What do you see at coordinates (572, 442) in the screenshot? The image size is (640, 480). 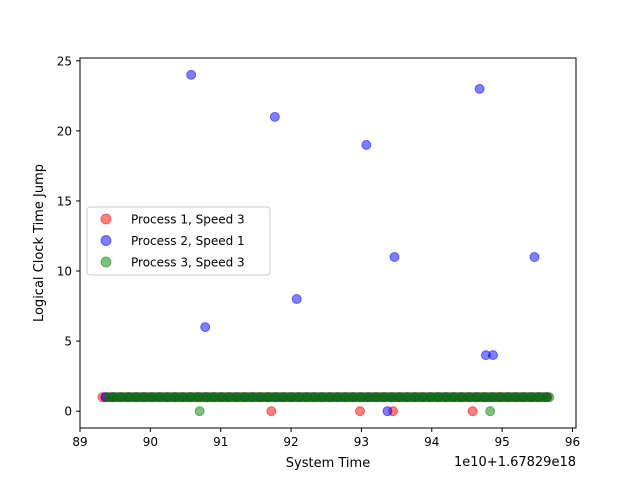 I see `x-tick-label: 96` at bounding box center [572, 442].